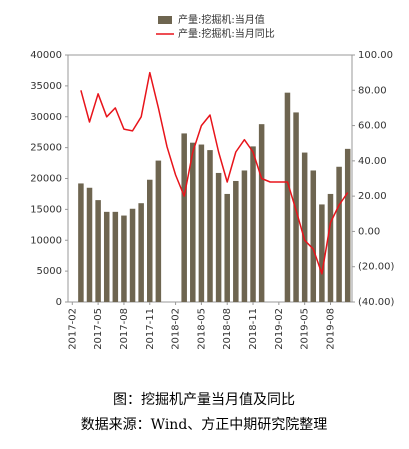  I want to click on y2-tick-label: (20.00), so click(376, 267).